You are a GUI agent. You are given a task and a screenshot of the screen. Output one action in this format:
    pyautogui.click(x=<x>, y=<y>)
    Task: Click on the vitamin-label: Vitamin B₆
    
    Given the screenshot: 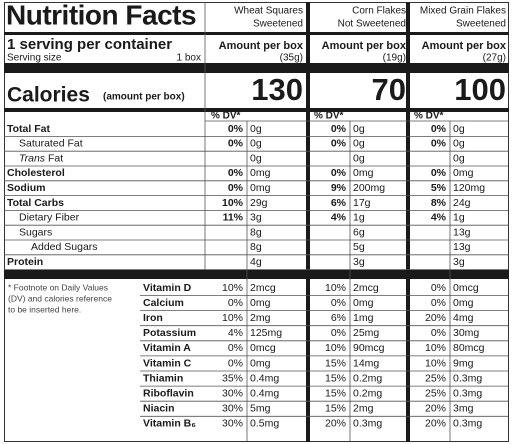 What is the action you would take?
    pyautogui.click(x=169, y=424)
    